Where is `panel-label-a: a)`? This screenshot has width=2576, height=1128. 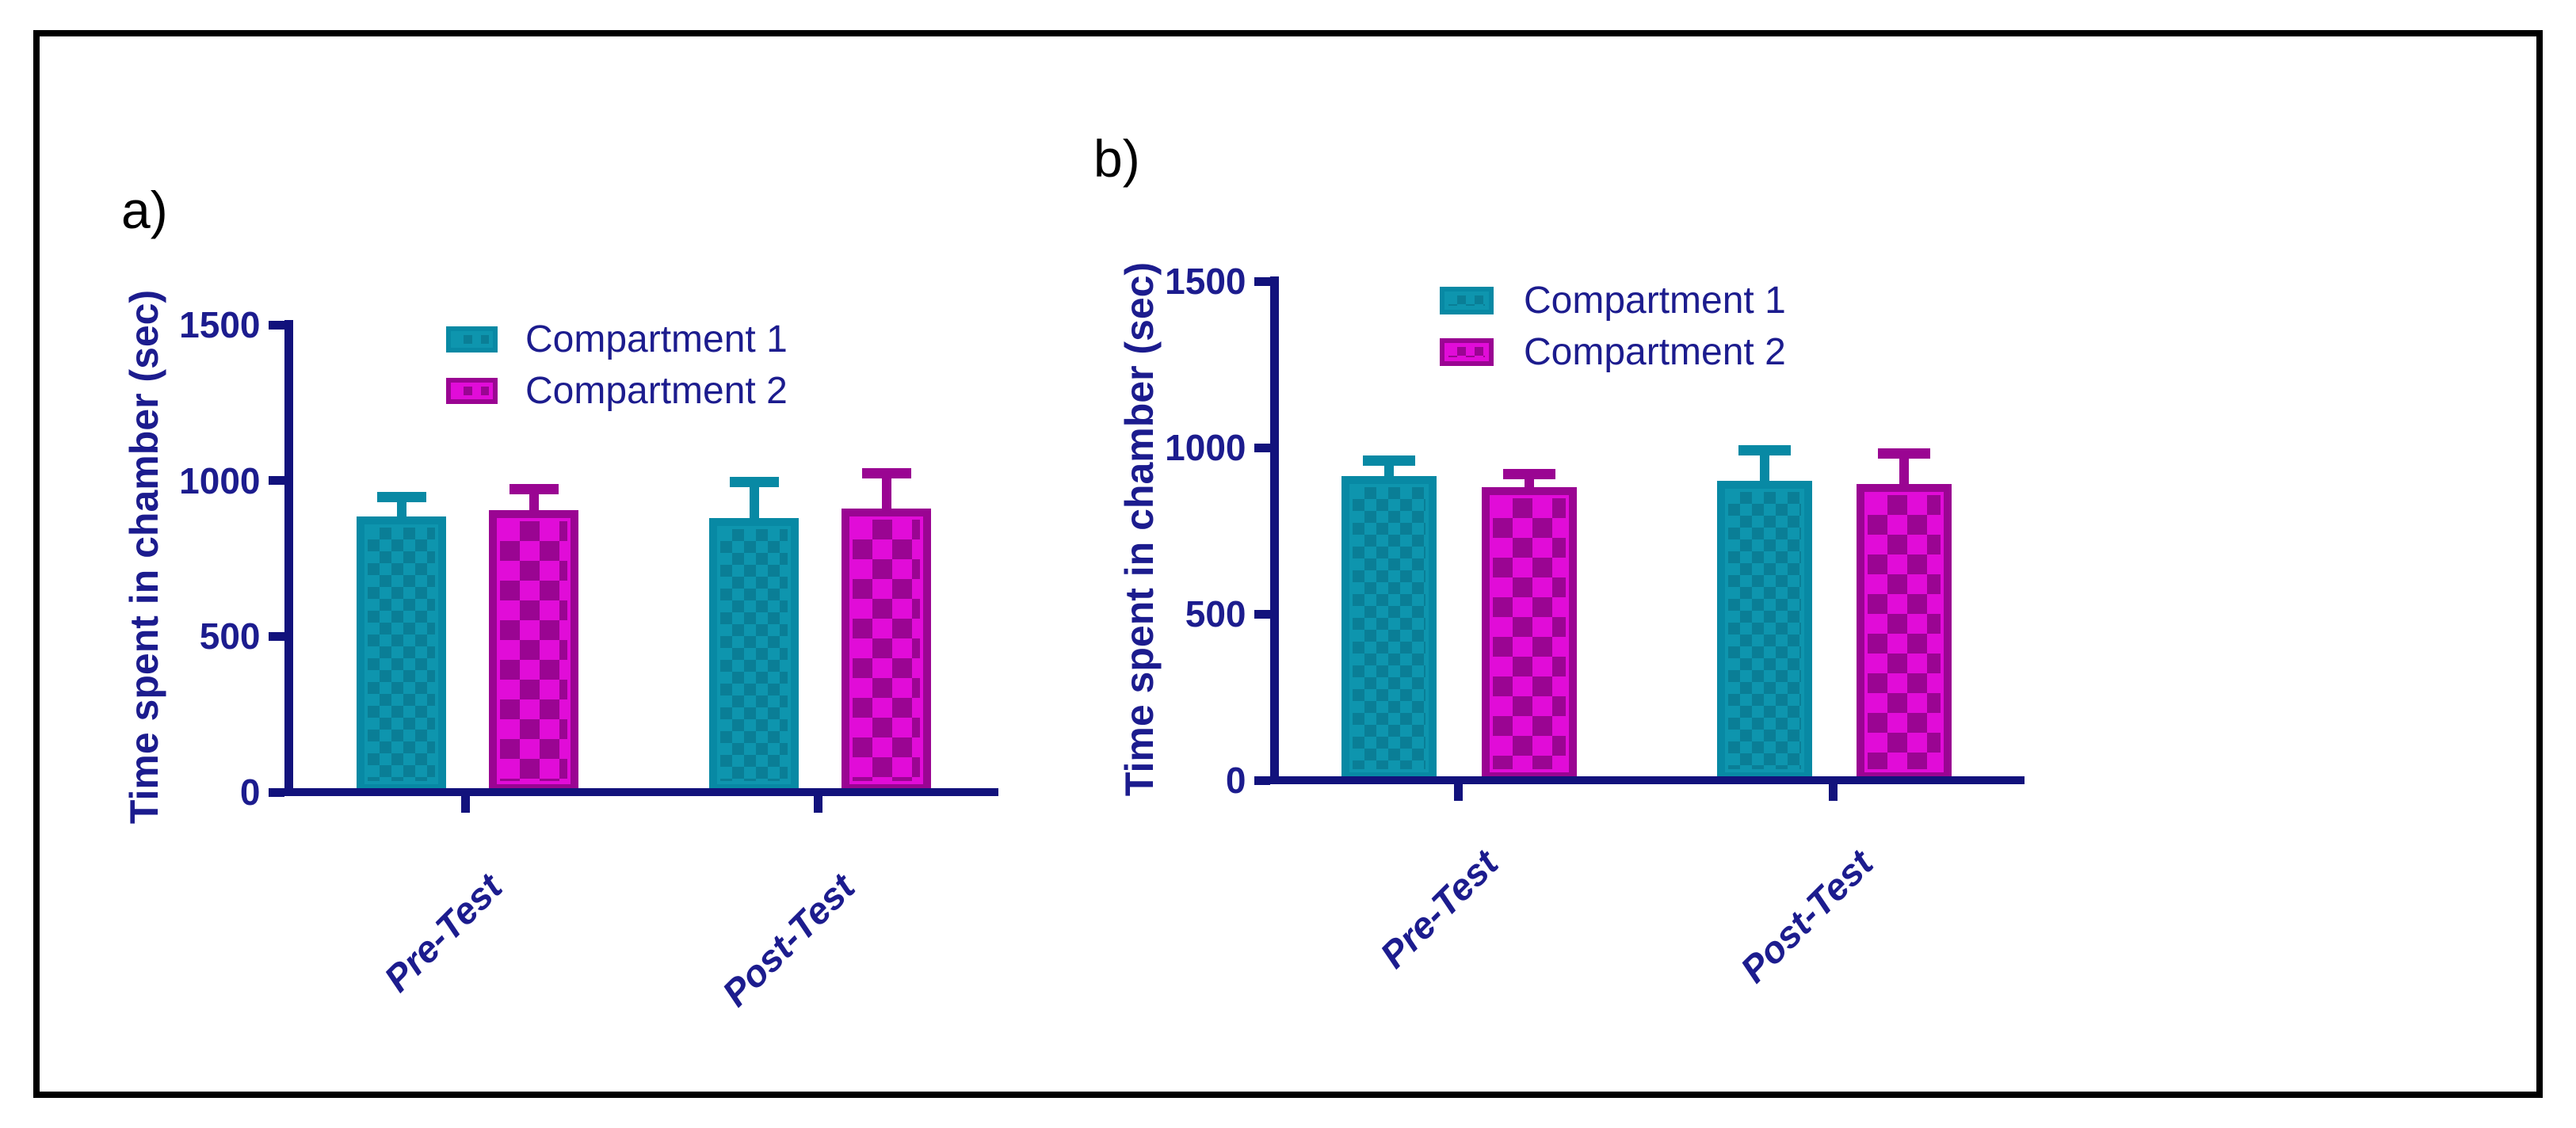 panel-label-a: a) is located at coordinates (144, 210).